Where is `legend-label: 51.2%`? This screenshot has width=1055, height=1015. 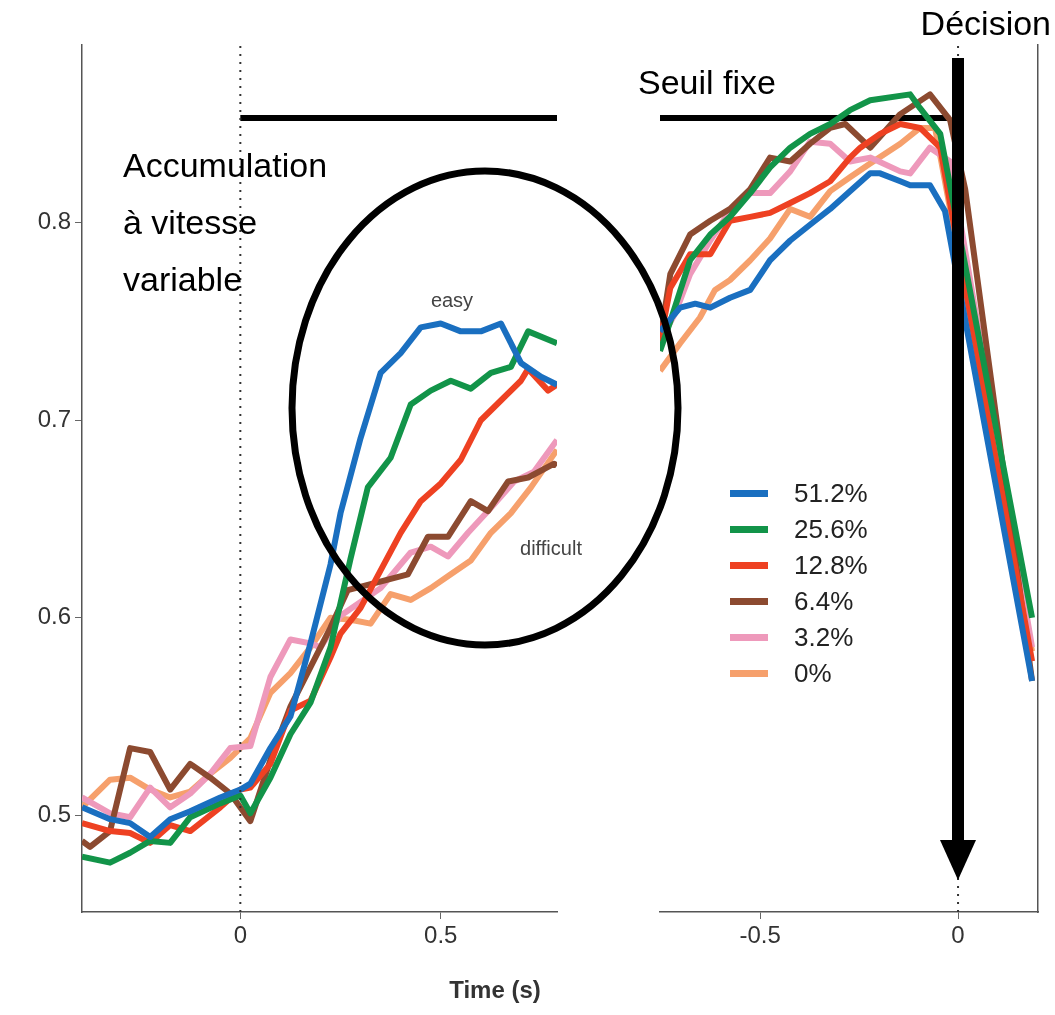 legend-label: 51.2% is located at coordinates (831, 493).